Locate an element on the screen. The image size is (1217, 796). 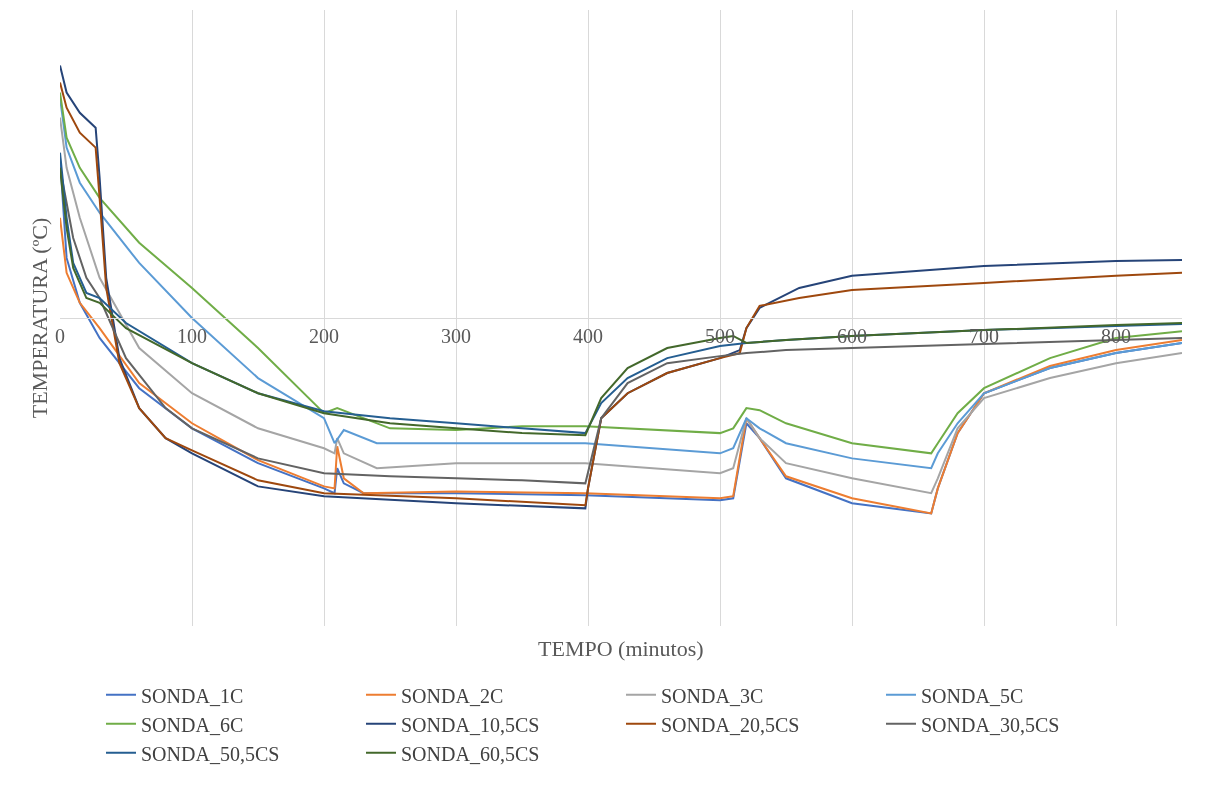
x-tick-label: 200 is located at coordinates (324, 336).